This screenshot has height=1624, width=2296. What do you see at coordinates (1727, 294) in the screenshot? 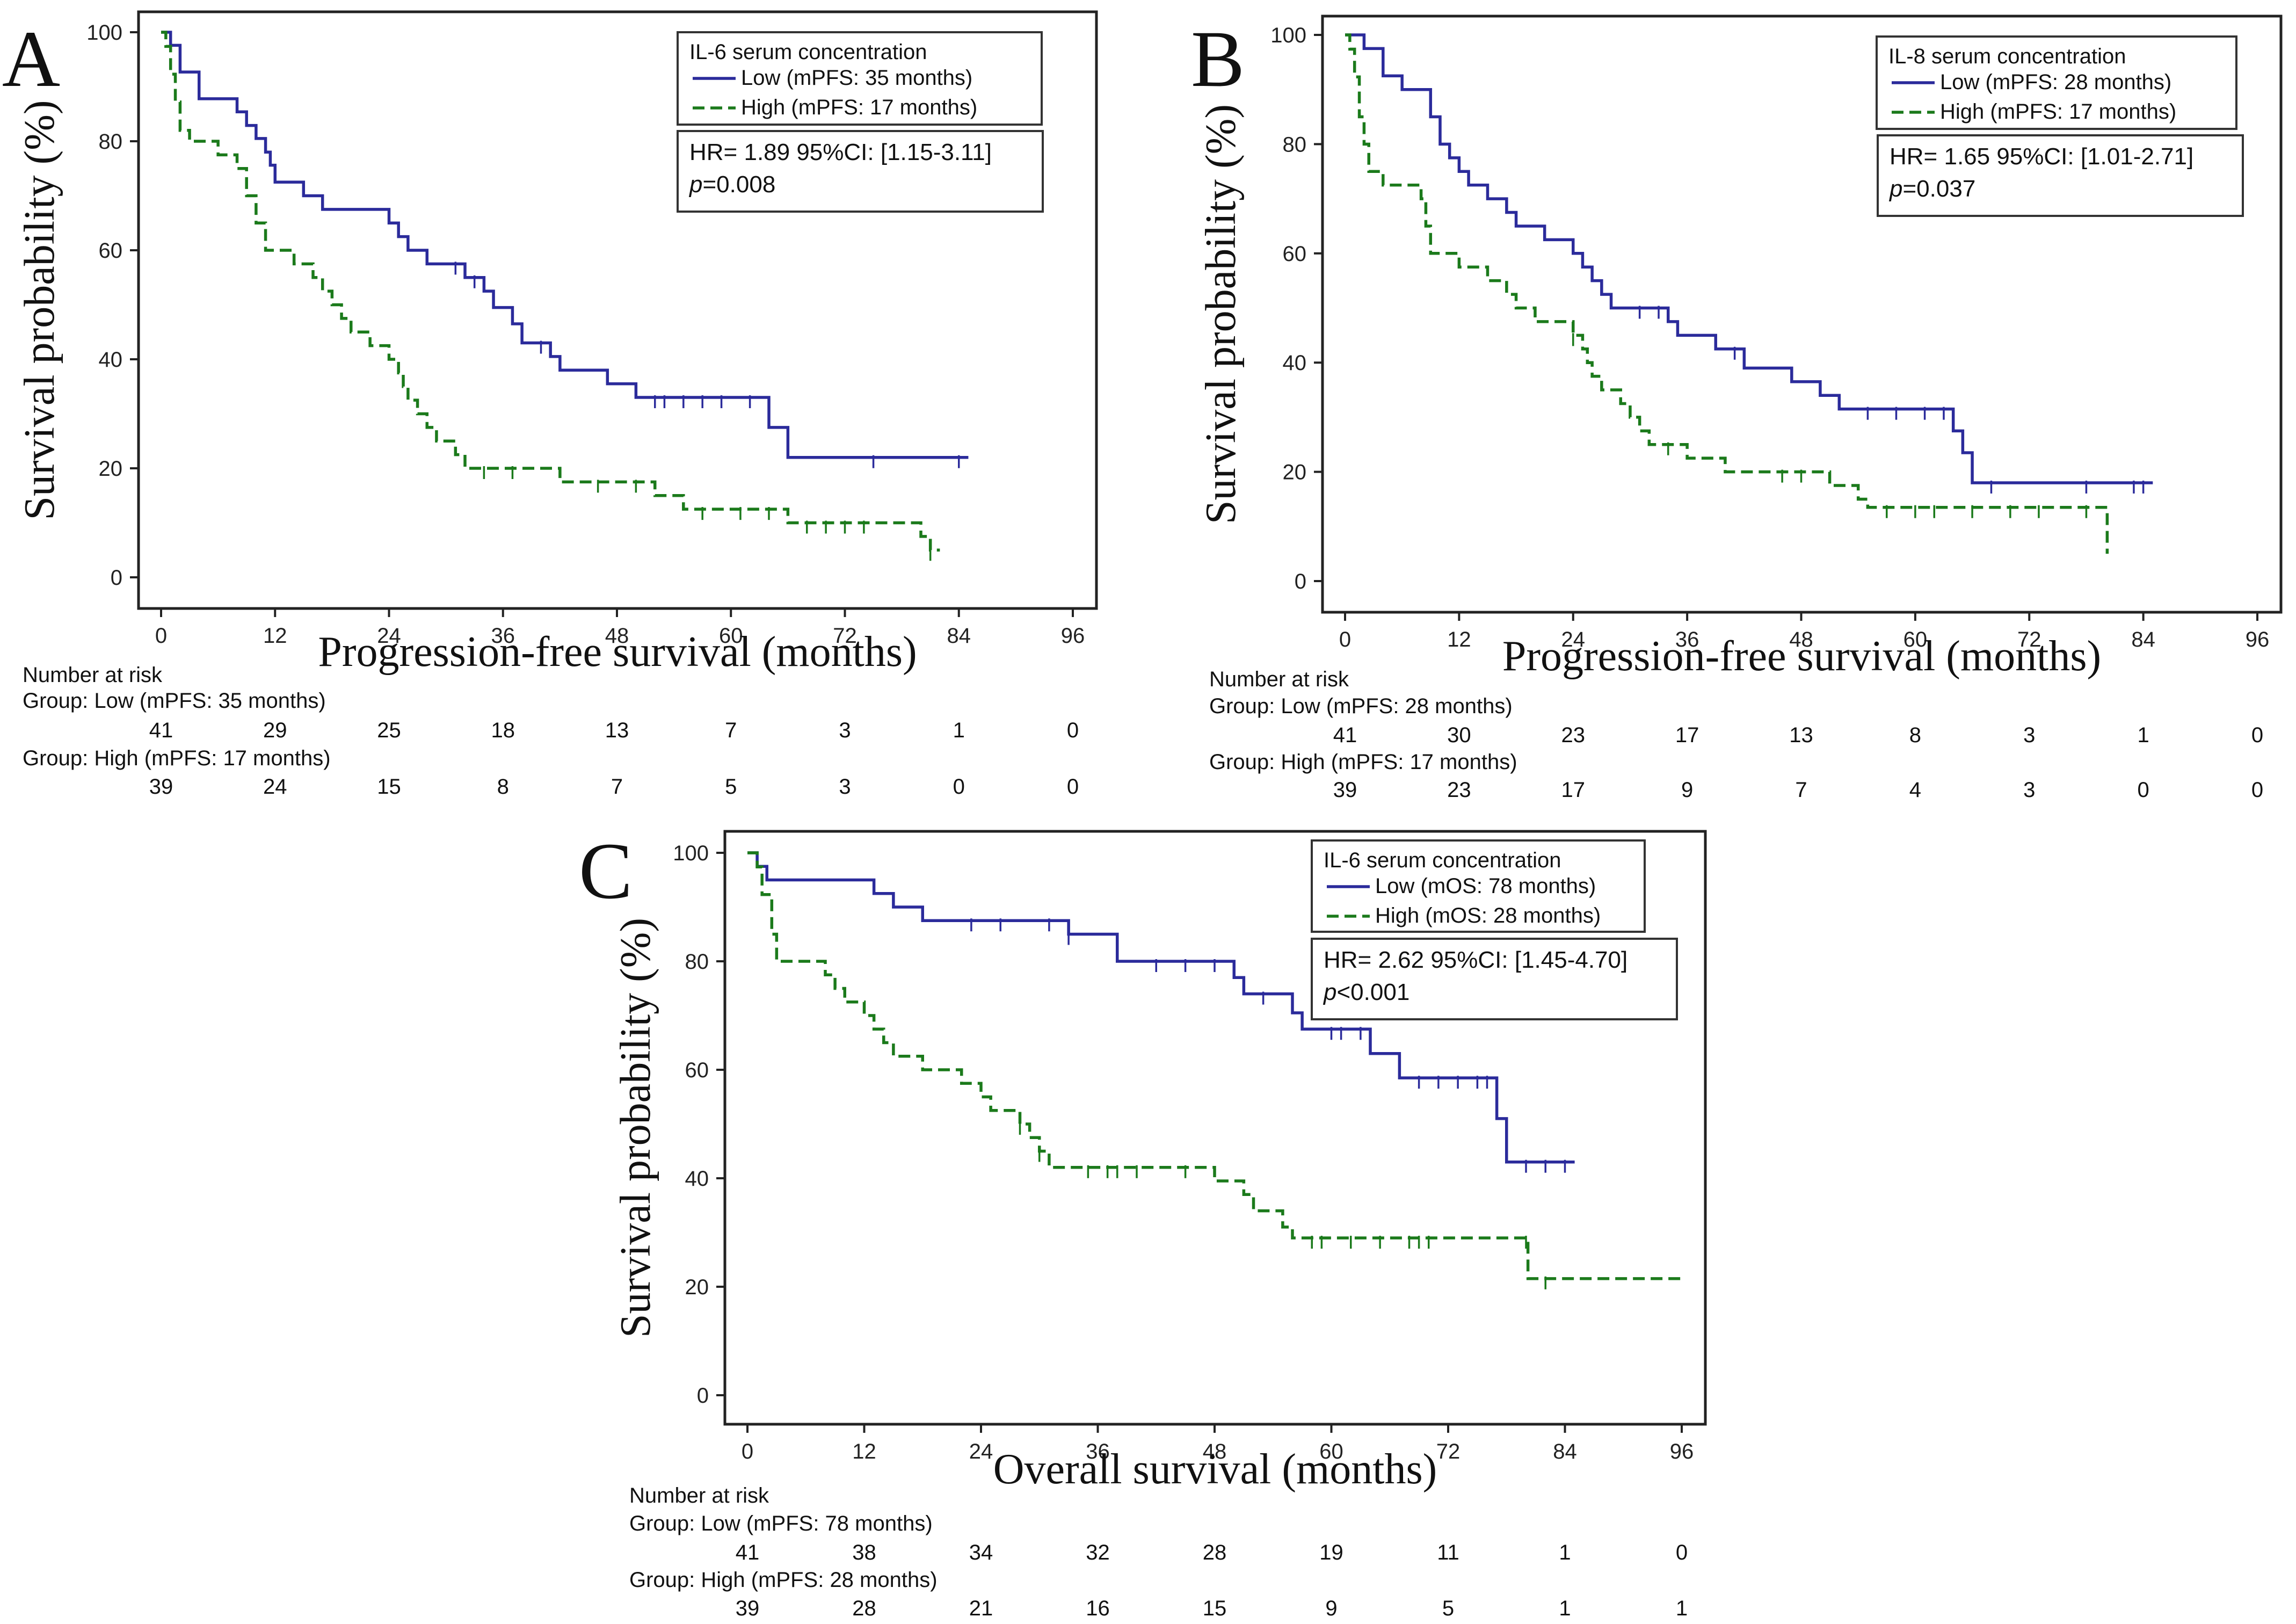
I see `km-series-high` at bounding box center [1727, 294].